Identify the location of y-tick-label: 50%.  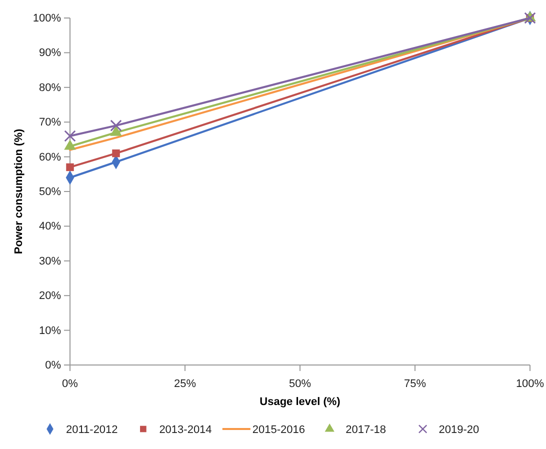
(50, 192).